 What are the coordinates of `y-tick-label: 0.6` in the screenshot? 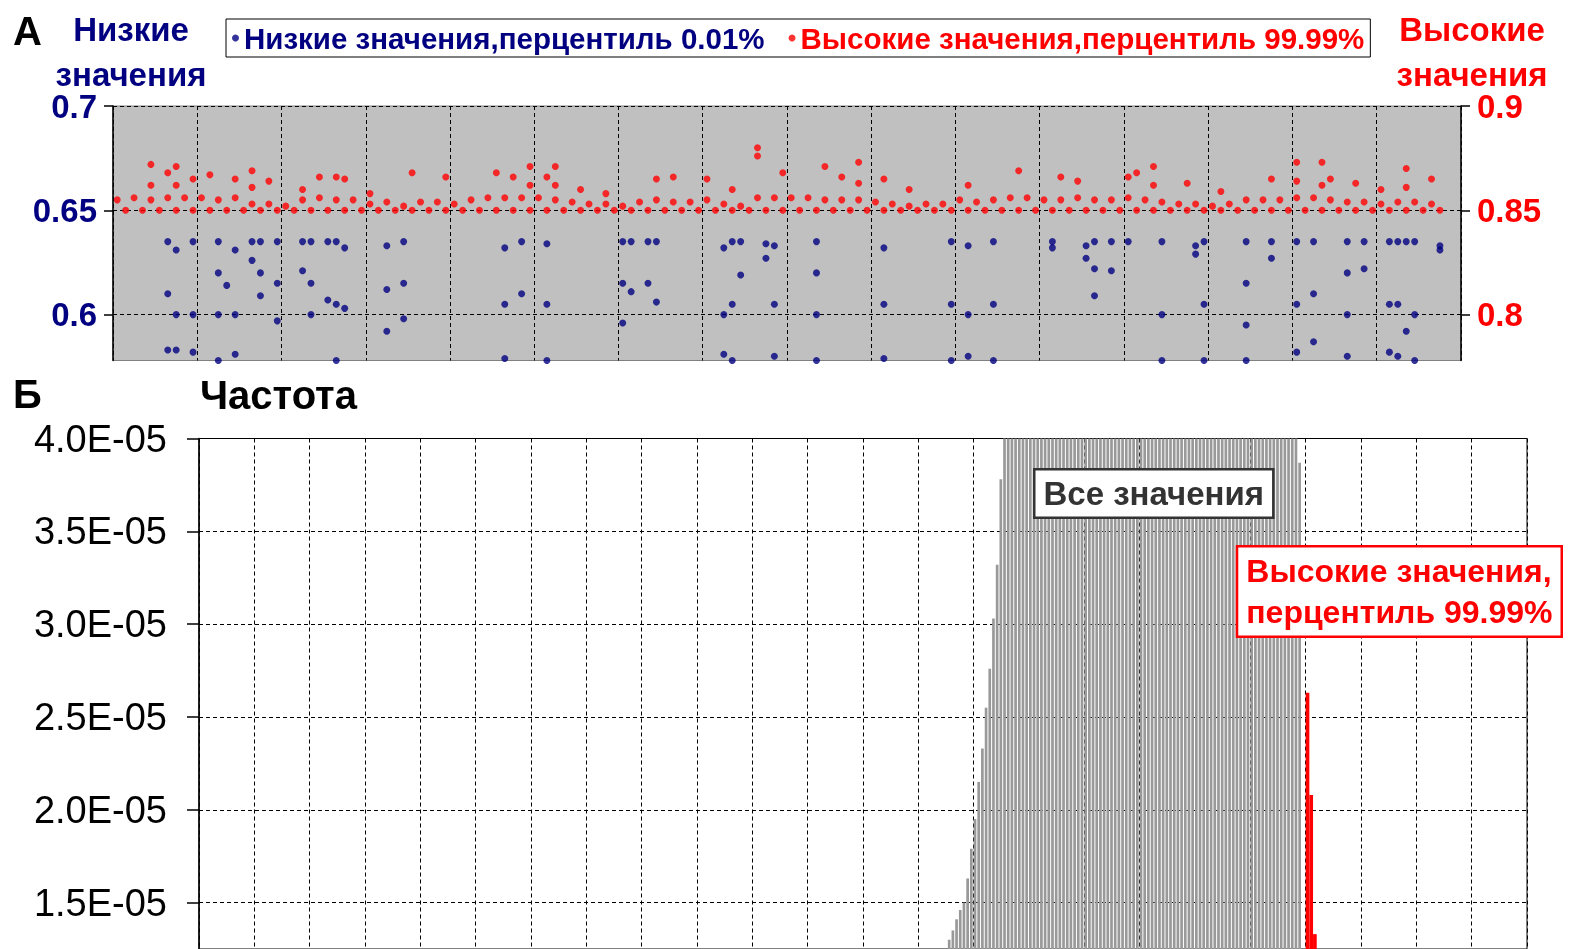 It's located at (74, 315).